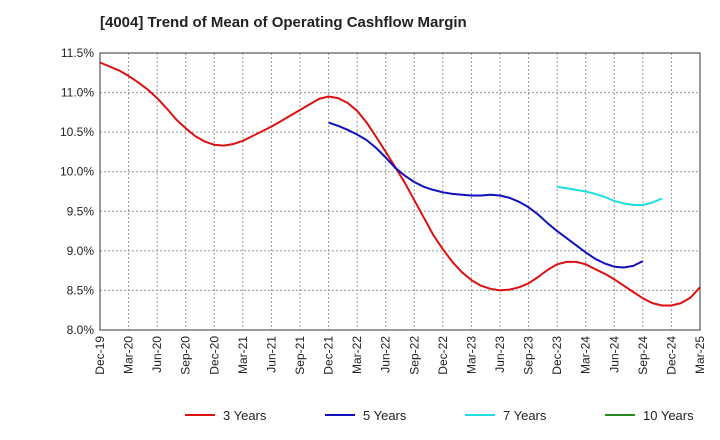 The image size is (720, 440). What do you see at coordinates (668, 415) in the screenshot?
I see `legend-label: 10 Years` at bounding box center [668, 415].